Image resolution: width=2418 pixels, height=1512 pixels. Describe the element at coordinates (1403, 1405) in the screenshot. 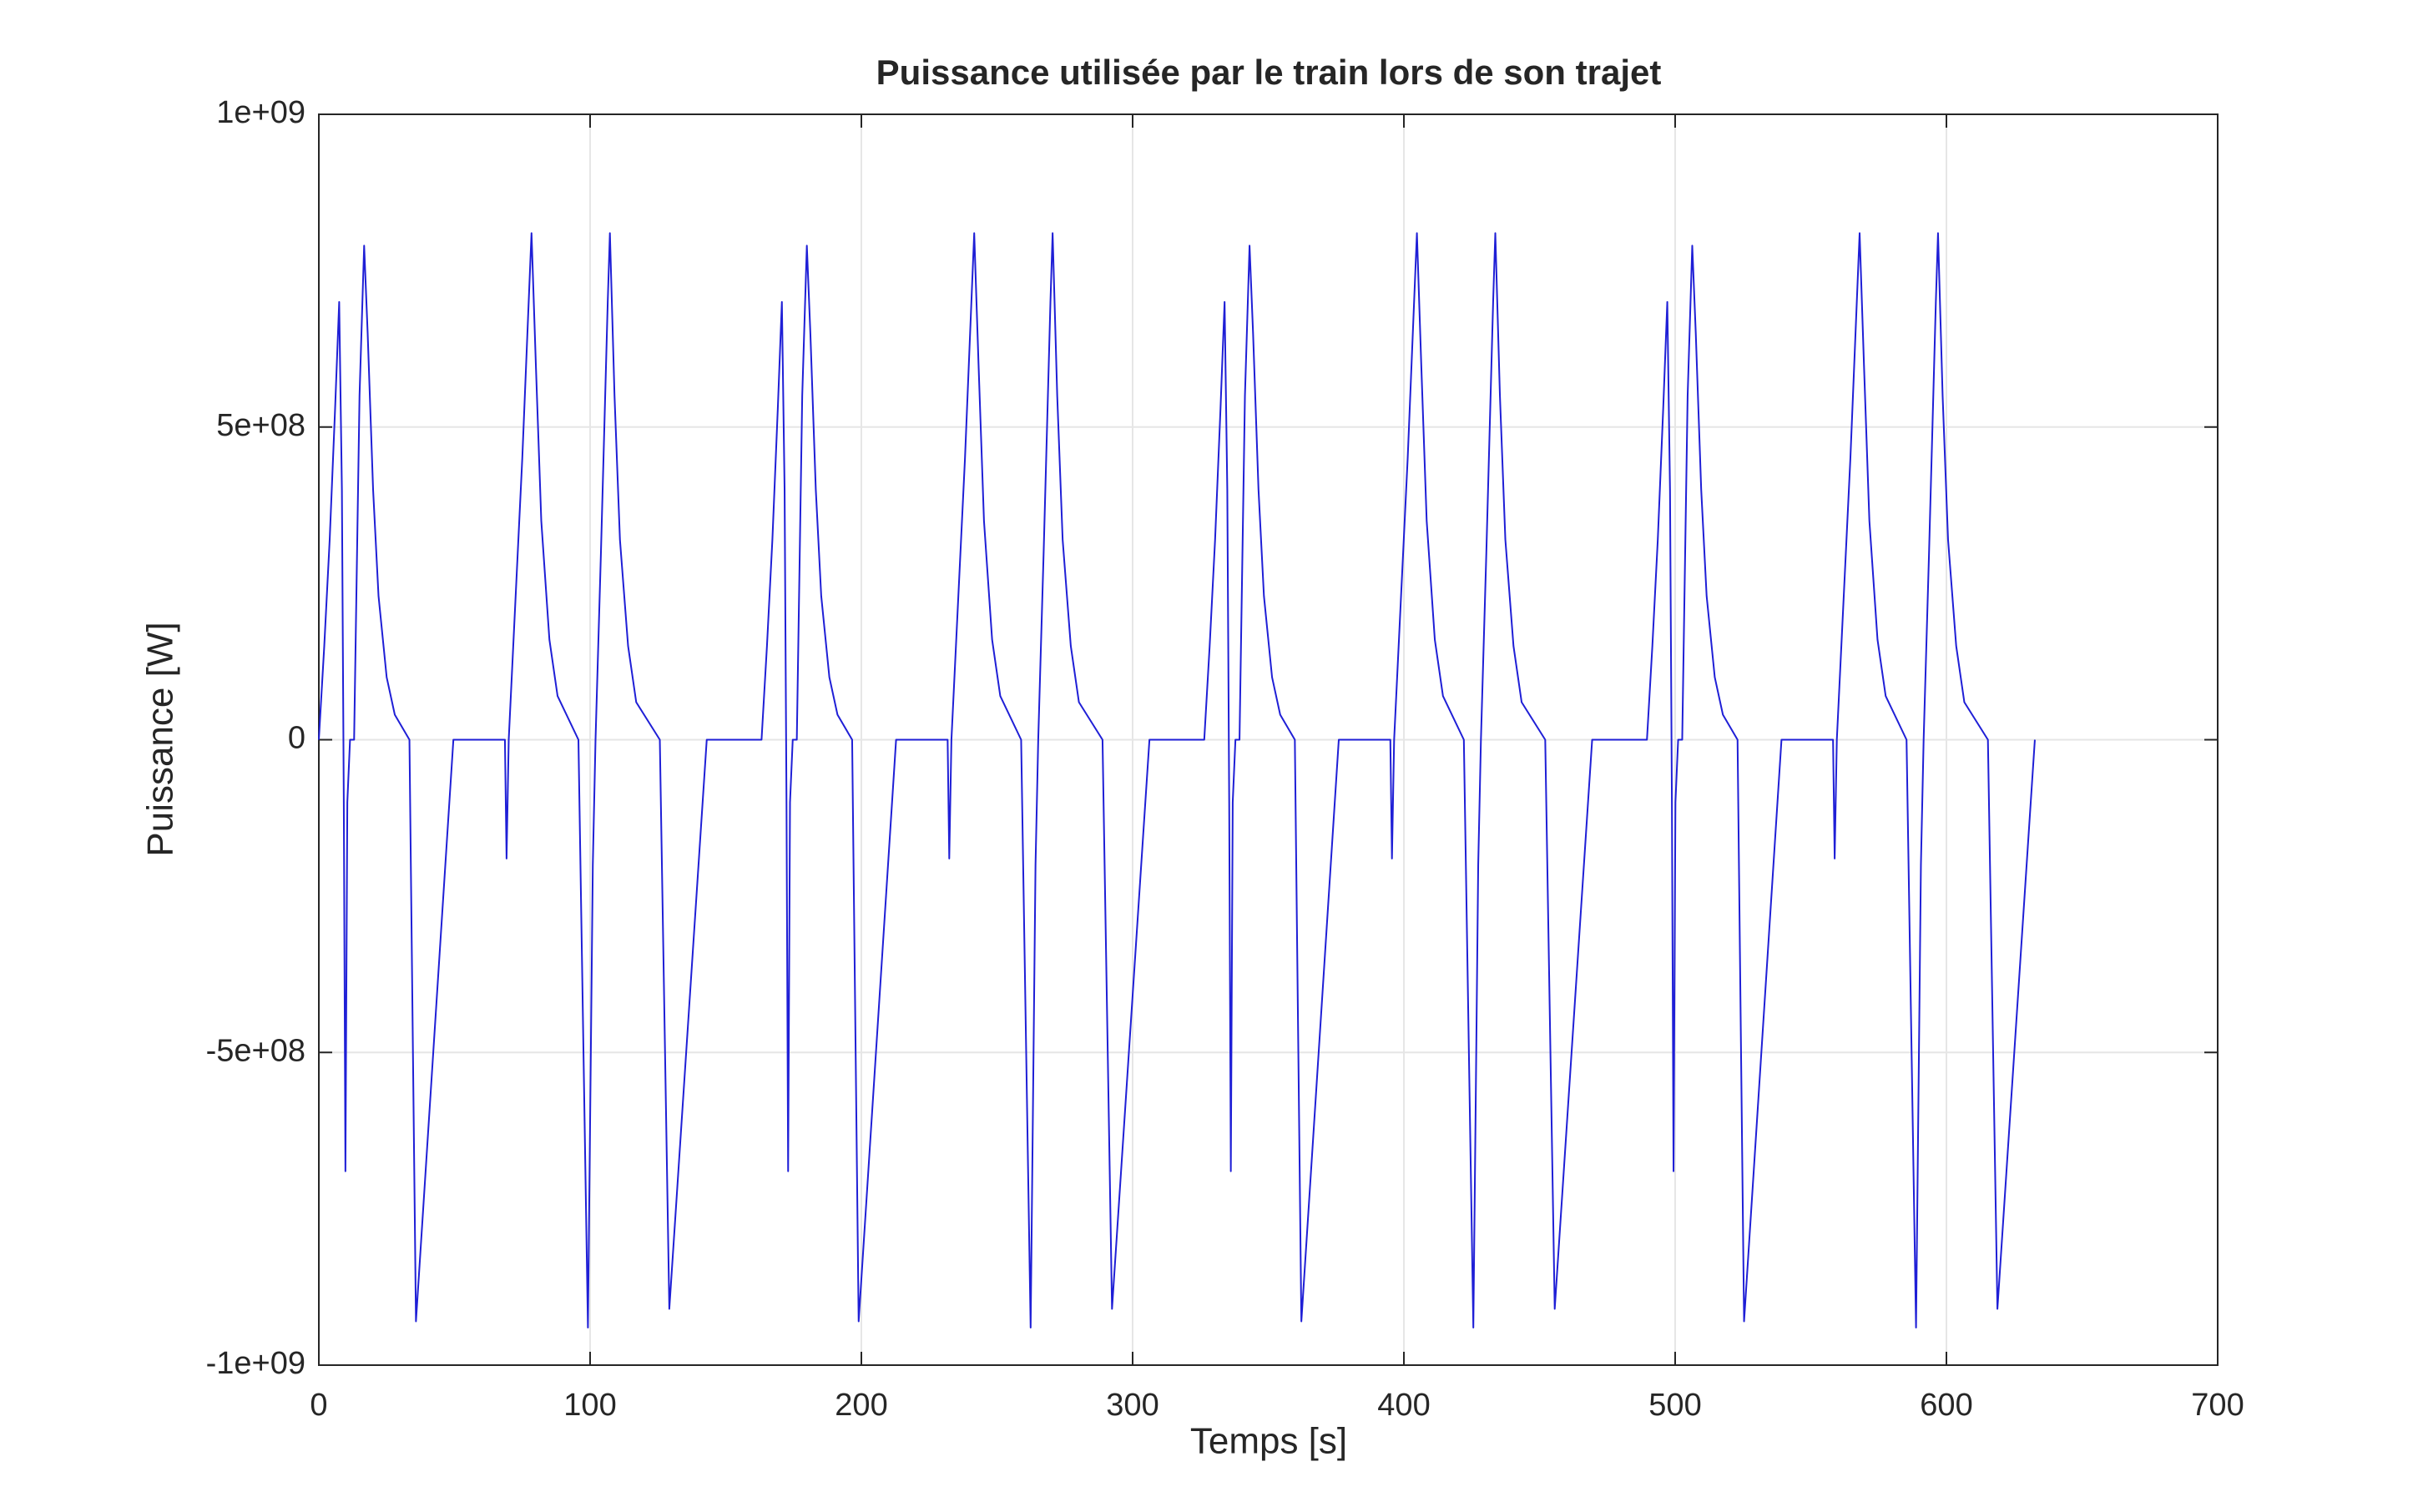

I see `x-tick-label: 400` at that location.